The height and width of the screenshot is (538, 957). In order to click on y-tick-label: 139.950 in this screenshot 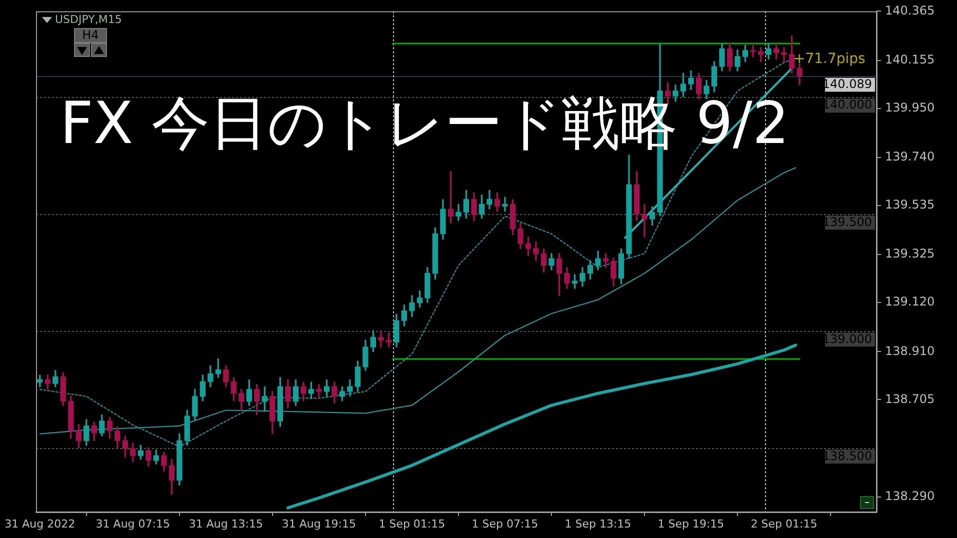, I will do `click(910, 107)`.